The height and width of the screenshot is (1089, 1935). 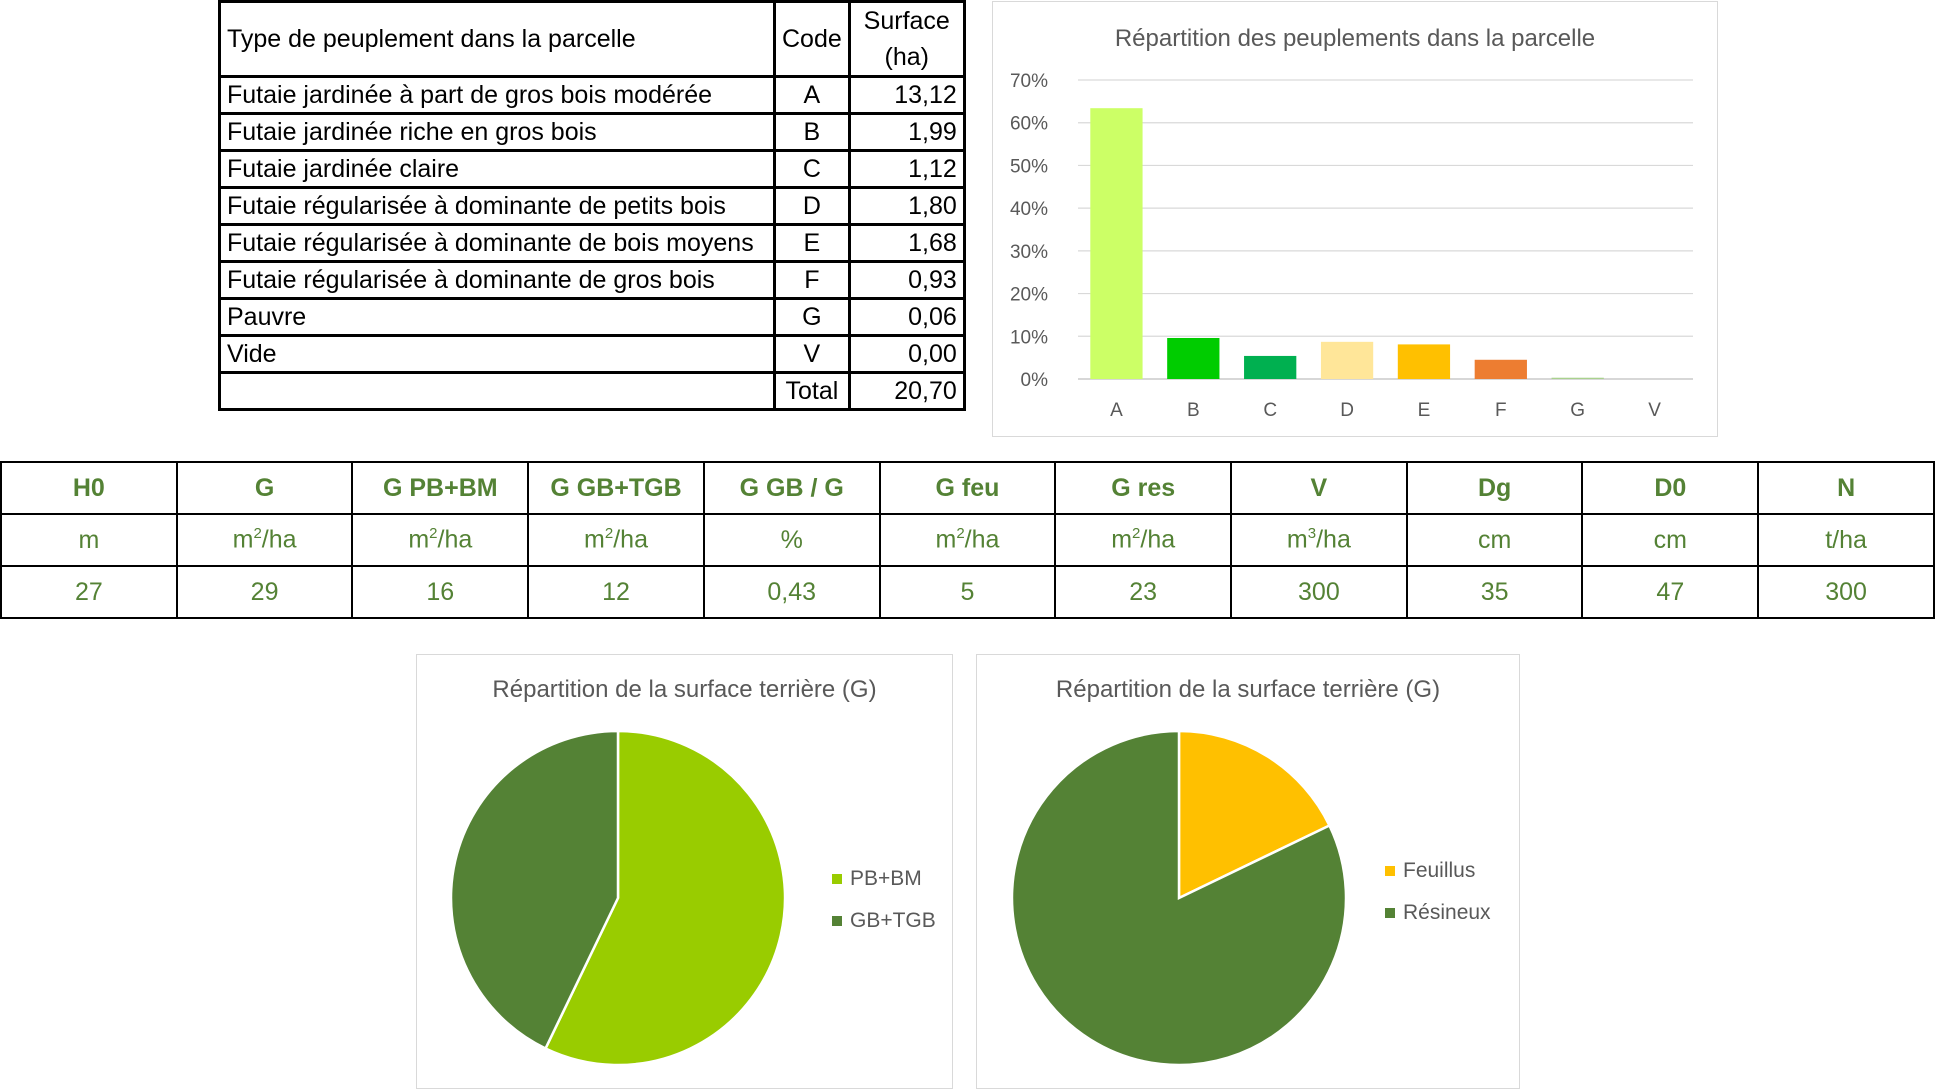 I want to click on metric-unit-base: %, so click(x=791, y=539).